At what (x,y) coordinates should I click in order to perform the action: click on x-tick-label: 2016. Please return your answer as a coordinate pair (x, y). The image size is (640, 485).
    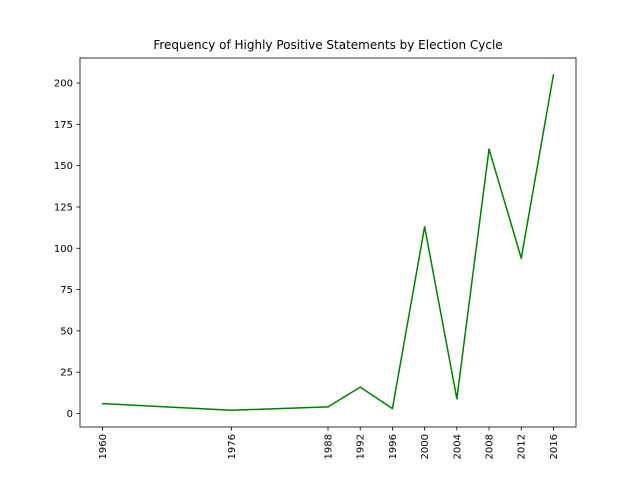
    Looking at the image, I should click on (554, 446).